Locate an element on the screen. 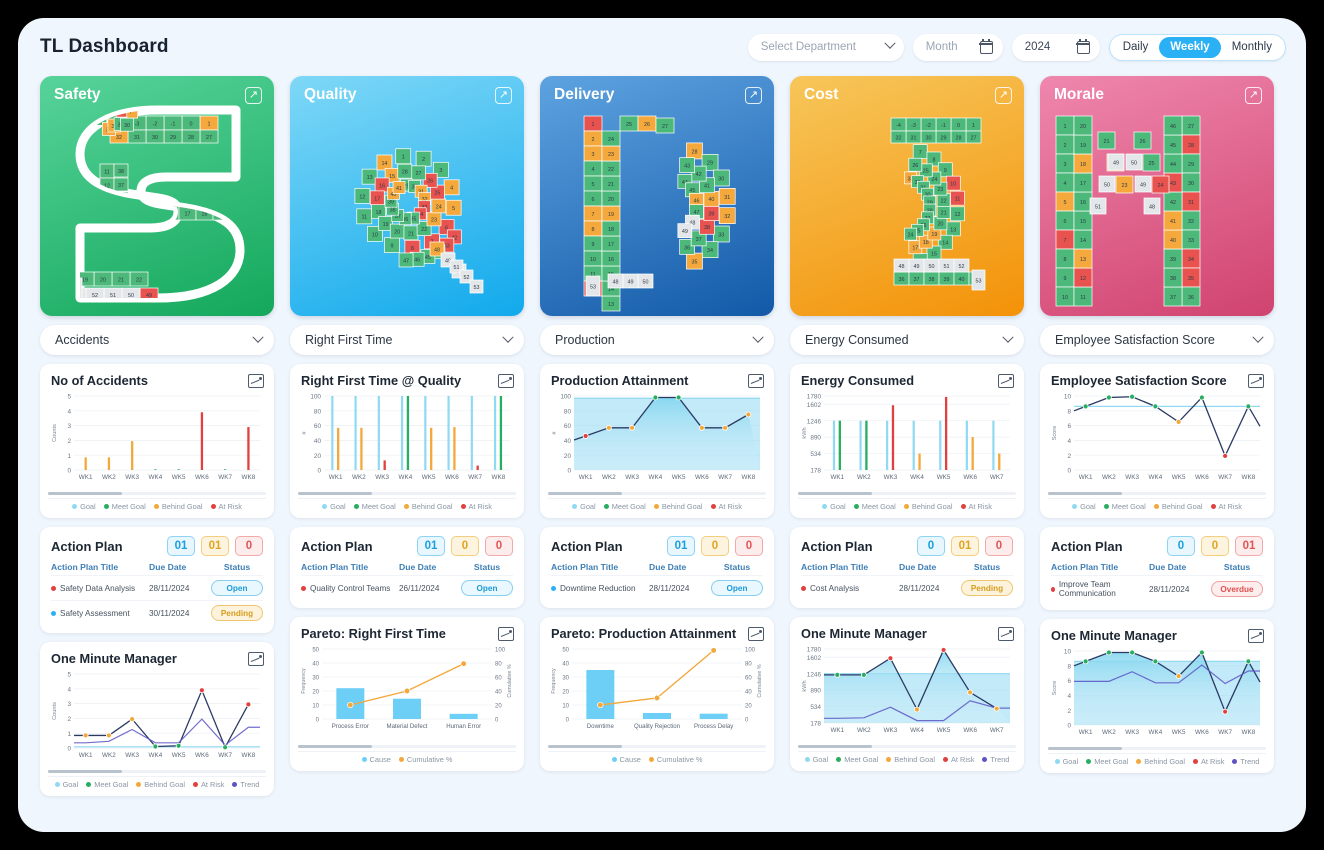 Image resolution: width=1324 pixels, height=850 pixels. svg-text: 18 is located at coordinates (379, 213).